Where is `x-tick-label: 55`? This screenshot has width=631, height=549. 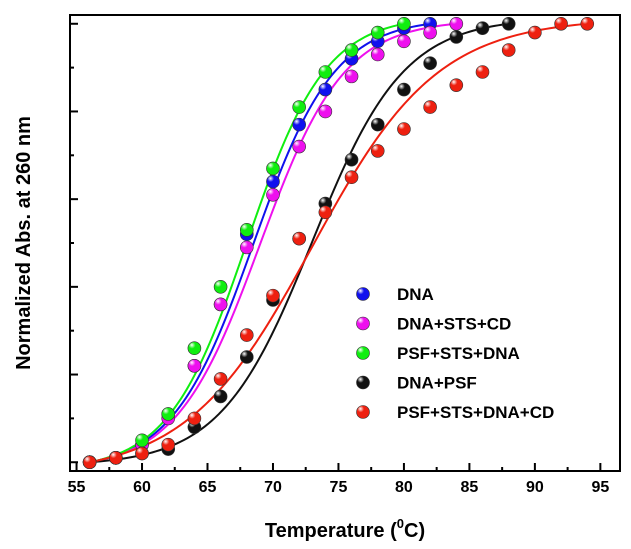 x-tick-label: 55 is located at coordinates (77, 487).